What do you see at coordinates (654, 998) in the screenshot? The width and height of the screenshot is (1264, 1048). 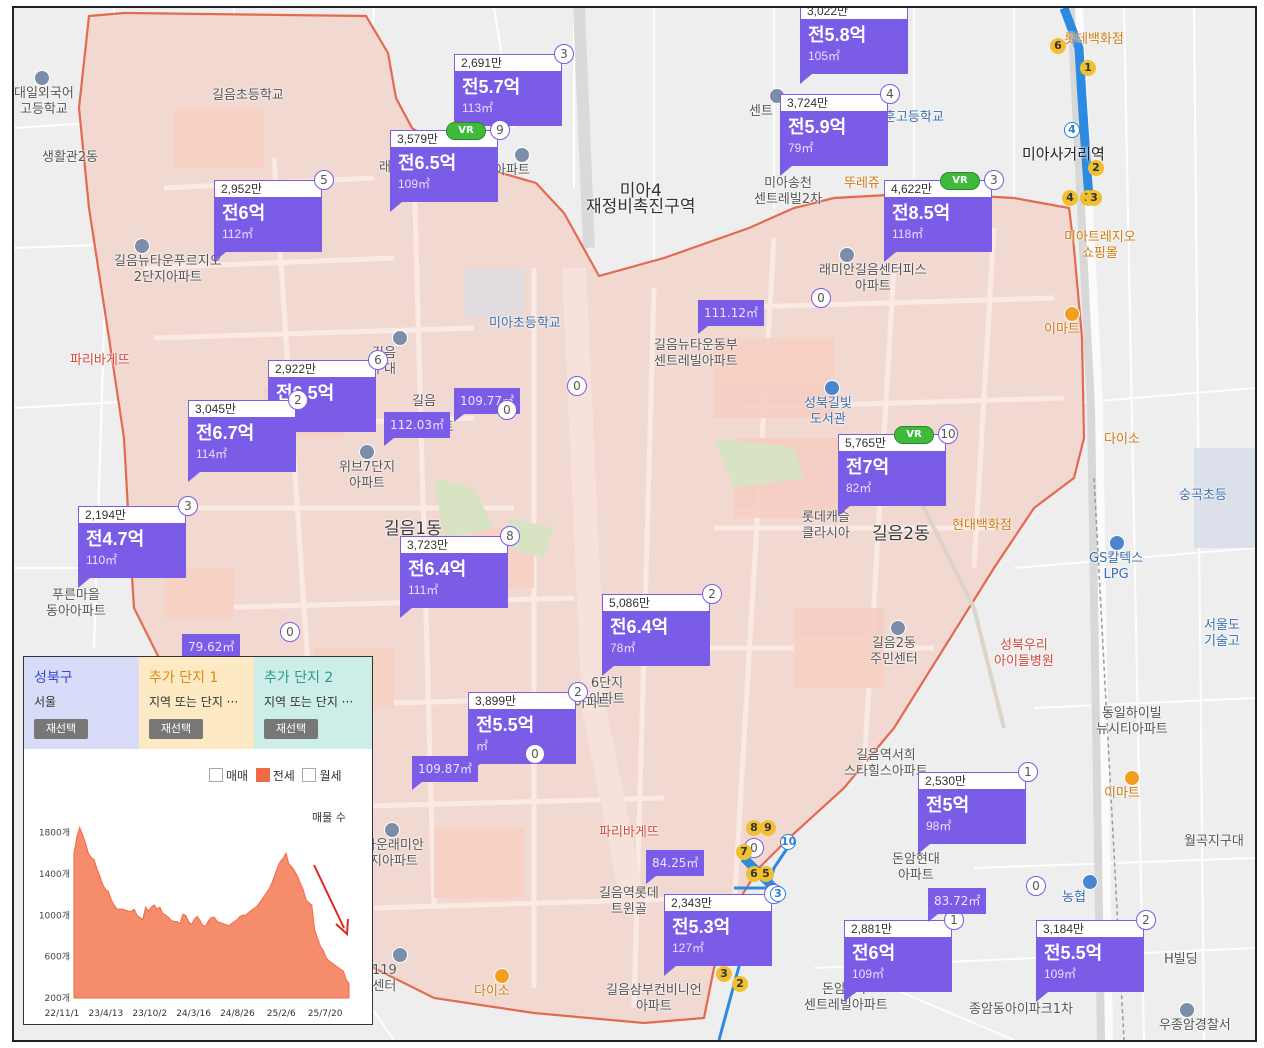 I see `place-label: 길음삼부컨비니언 아파트` at bounding box center [654, 998].